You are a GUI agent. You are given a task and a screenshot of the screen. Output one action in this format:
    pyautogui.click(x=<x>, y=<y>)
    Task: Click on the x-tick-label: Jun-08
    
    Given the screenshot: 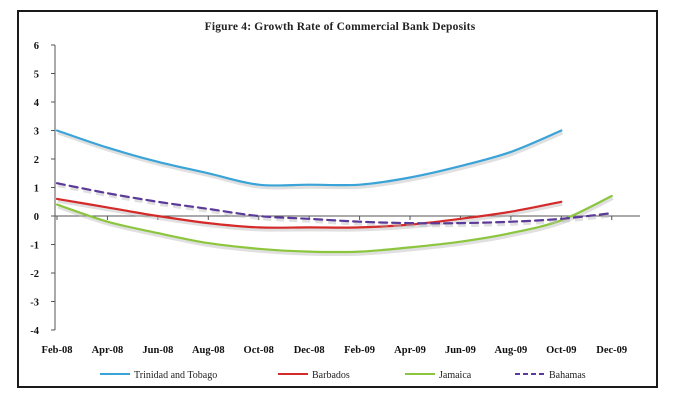 What is the action you would take?
    pyautogui.click(x=157, y=350)
    